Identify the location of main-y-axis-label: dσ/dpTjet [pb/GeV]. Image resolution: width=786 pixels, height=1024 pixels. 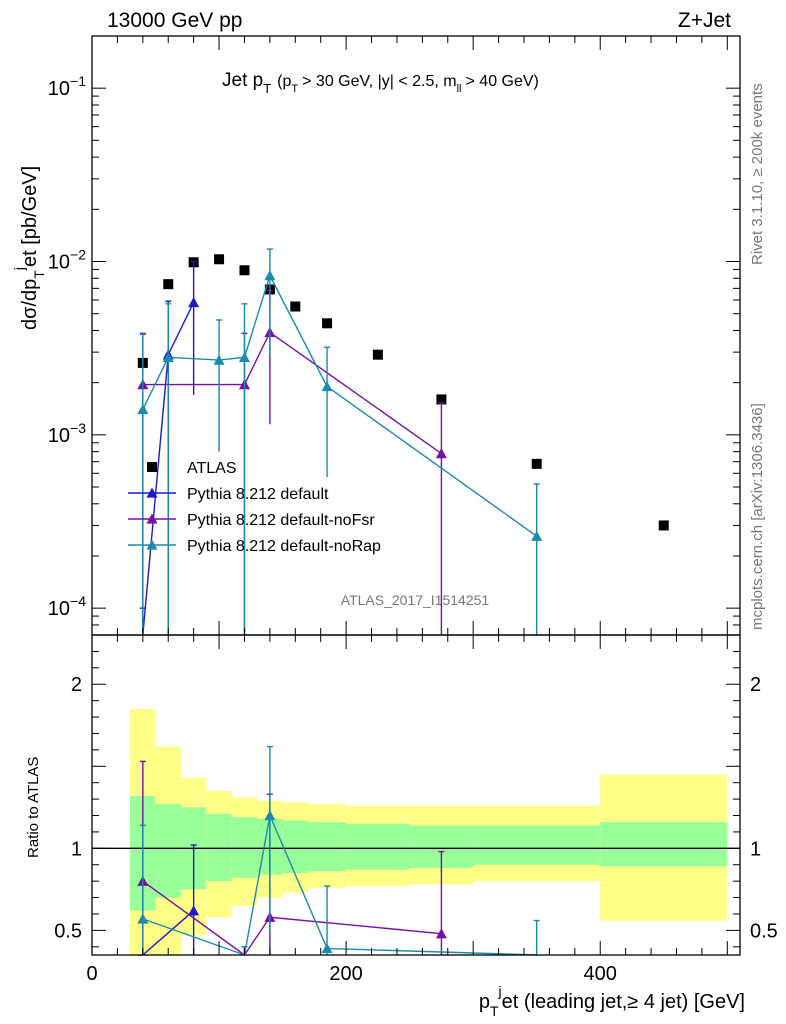
(29, 248).